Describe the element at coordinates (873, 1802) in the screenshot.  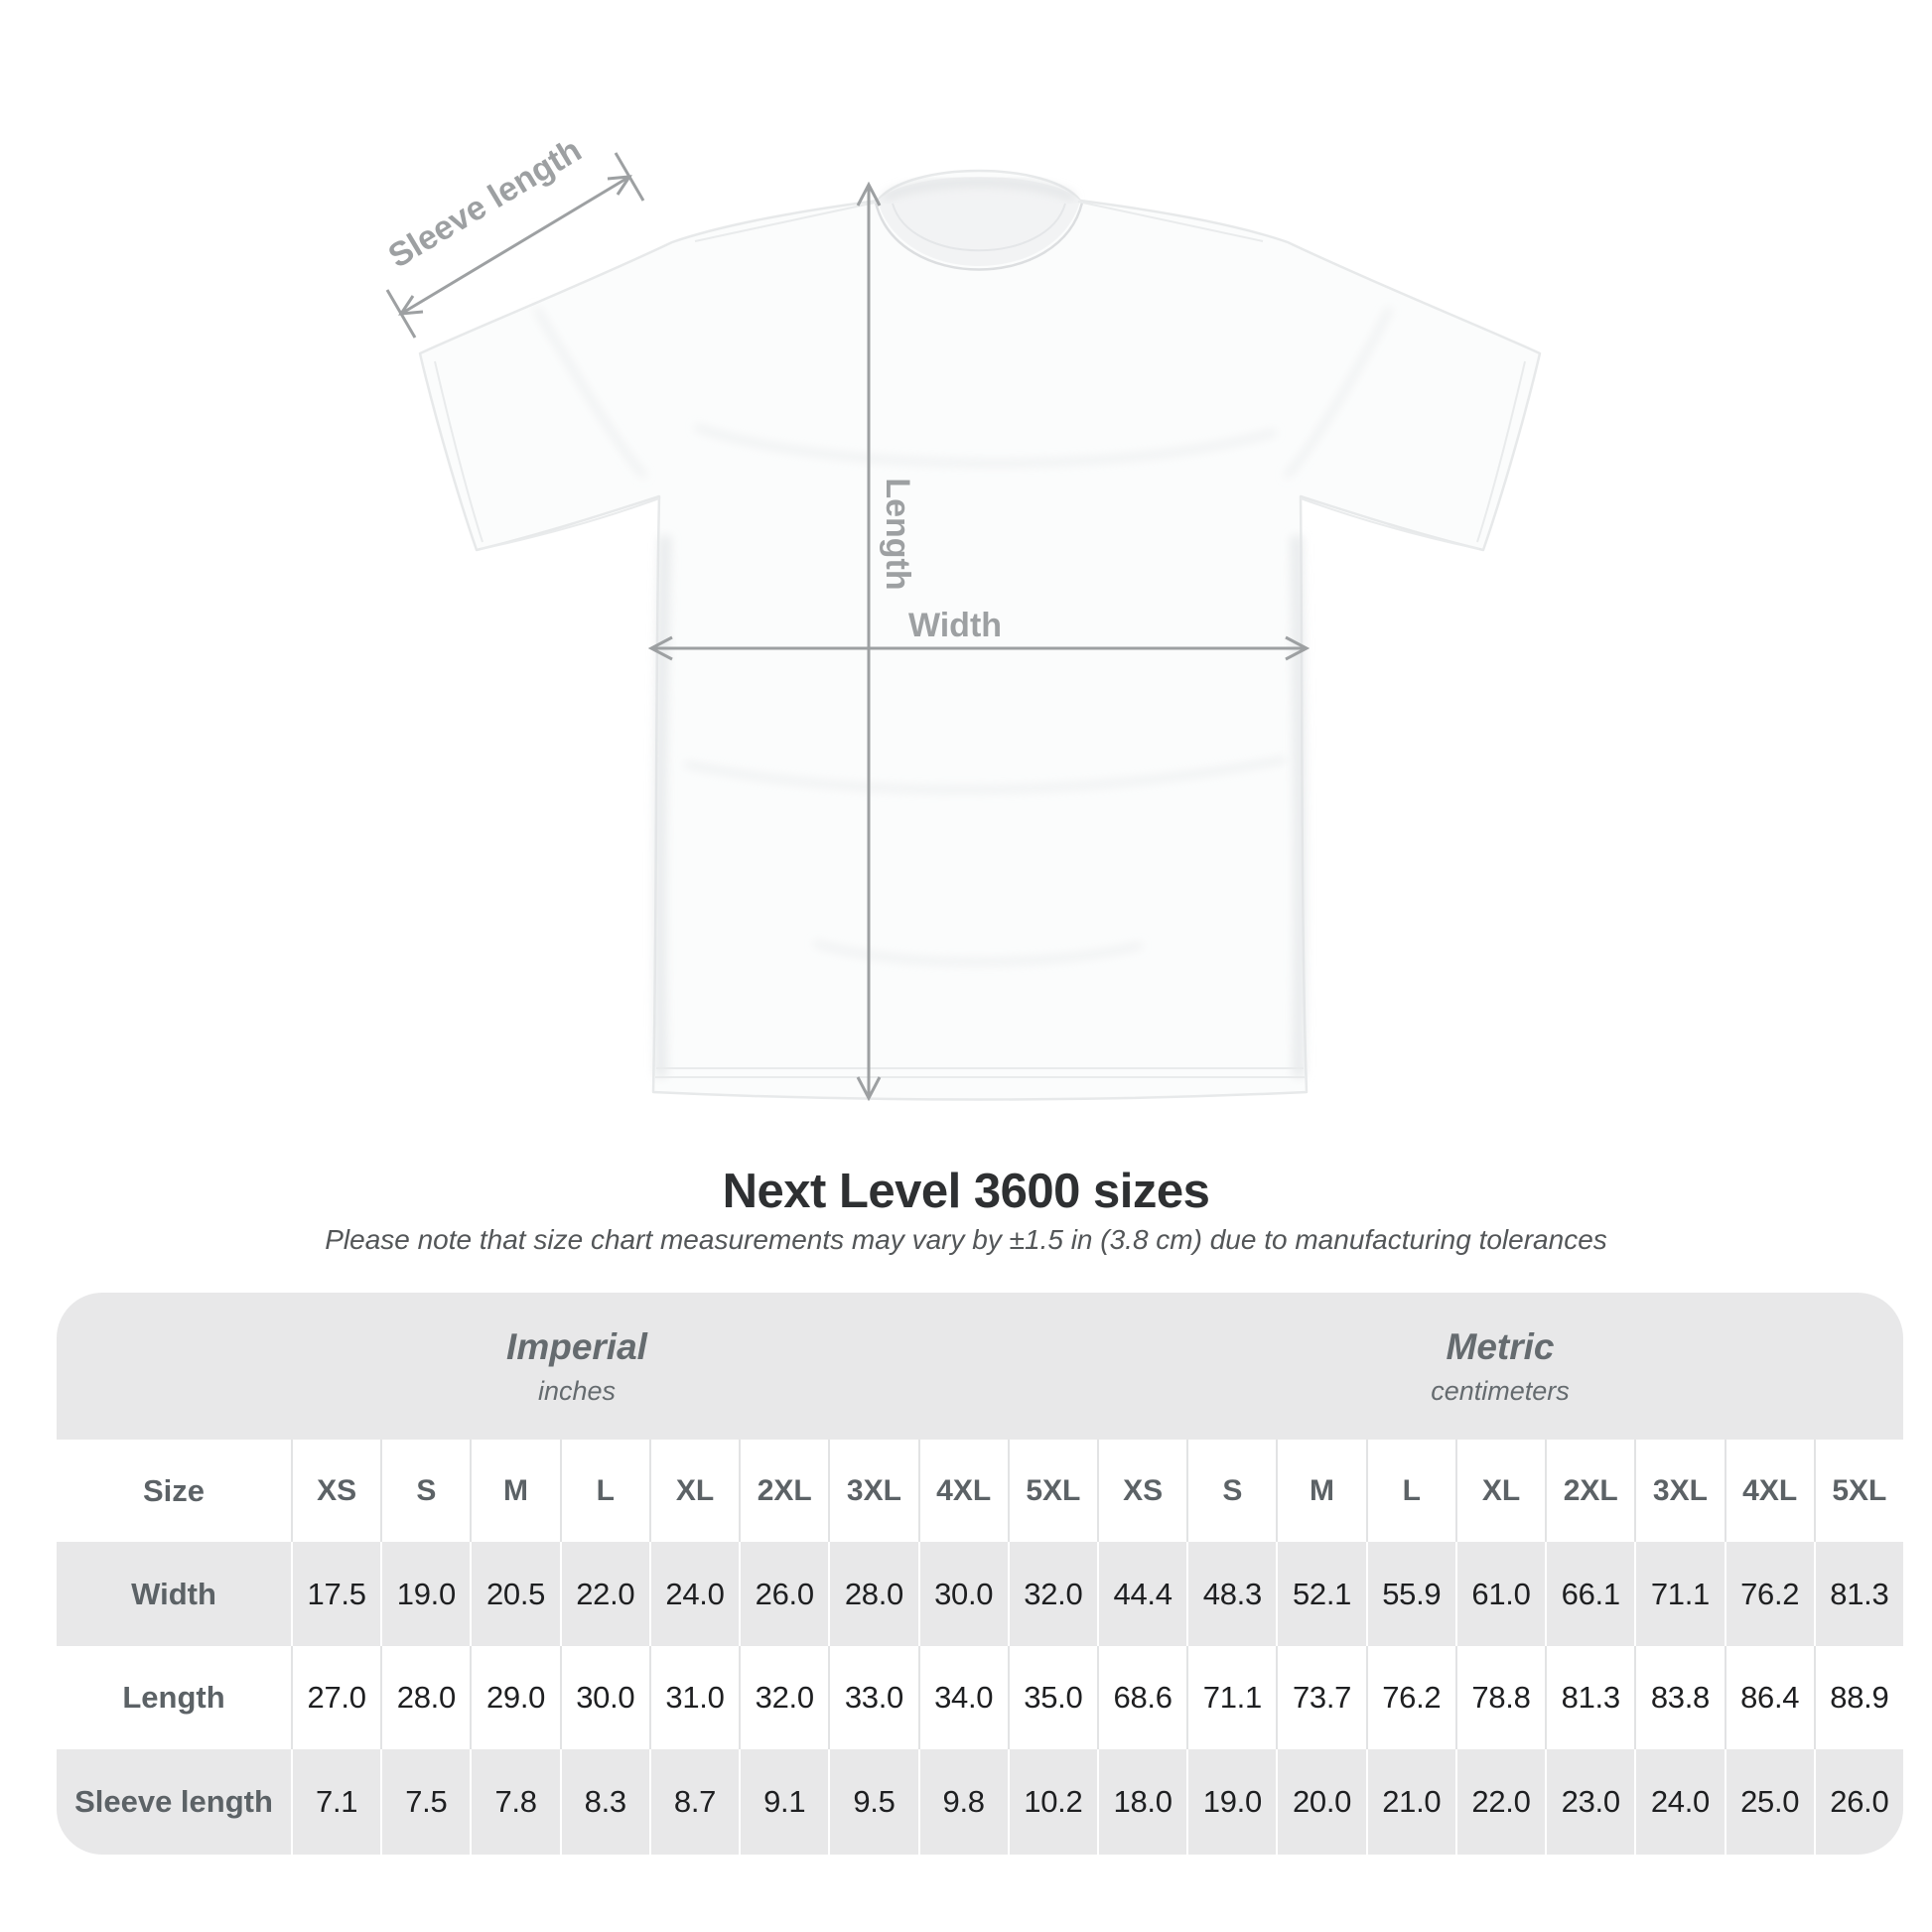
I see `sleeve-length-value-cell: 9.5` at that location.